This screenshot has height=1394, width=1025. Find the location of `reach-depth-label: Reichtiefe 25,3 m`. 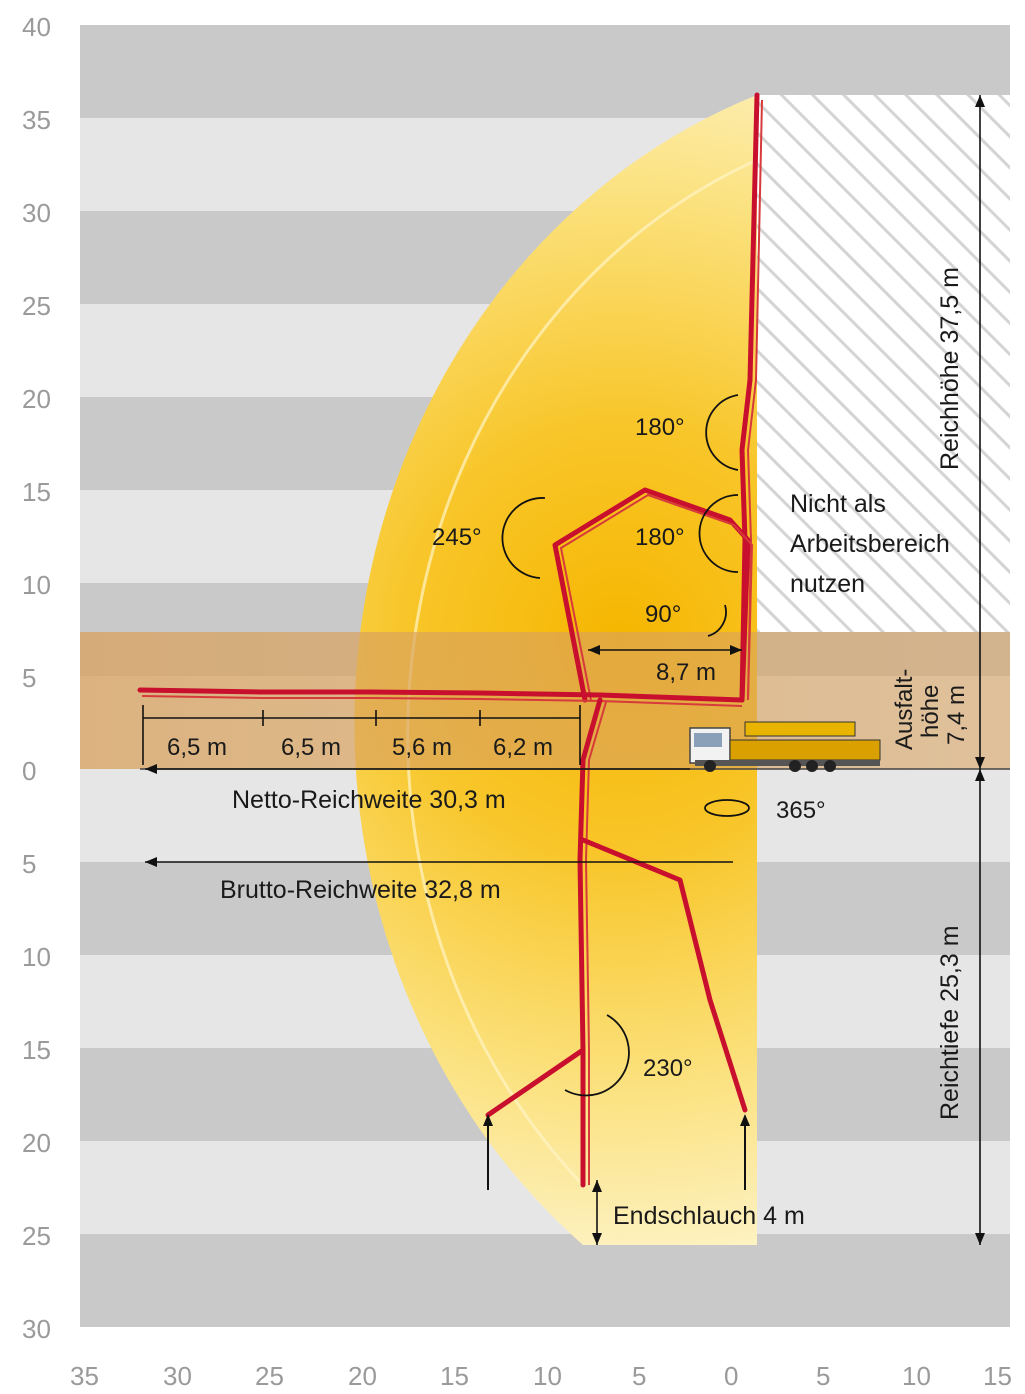

reach-depth-label: Reichtiefe 25,3 m is located at coordinates (950, 1022).